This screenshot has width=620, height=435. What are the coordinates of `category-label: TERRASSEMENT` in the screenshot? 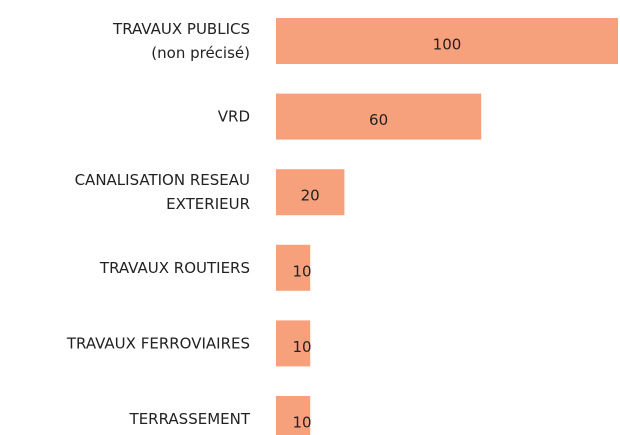 It's located at (190, 419).